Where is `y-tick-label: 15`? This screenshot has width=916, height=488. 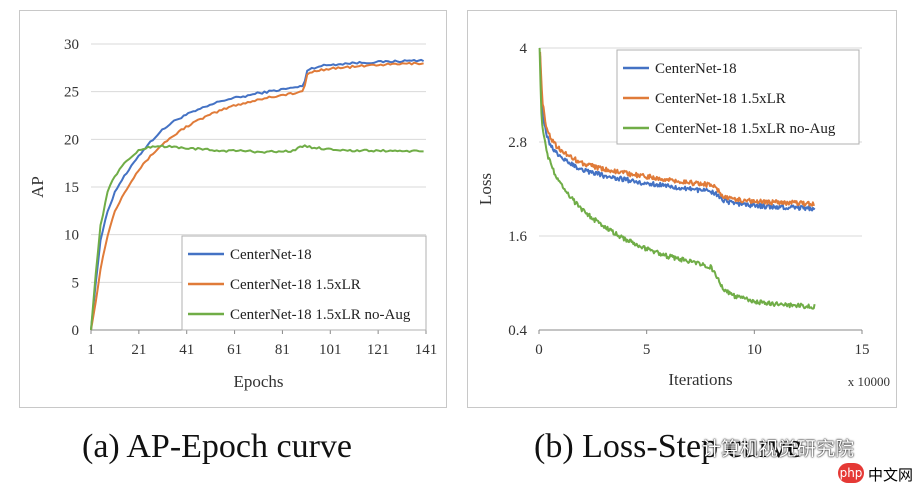 y-tick-label: 15 is located at coordinates (71, 188).